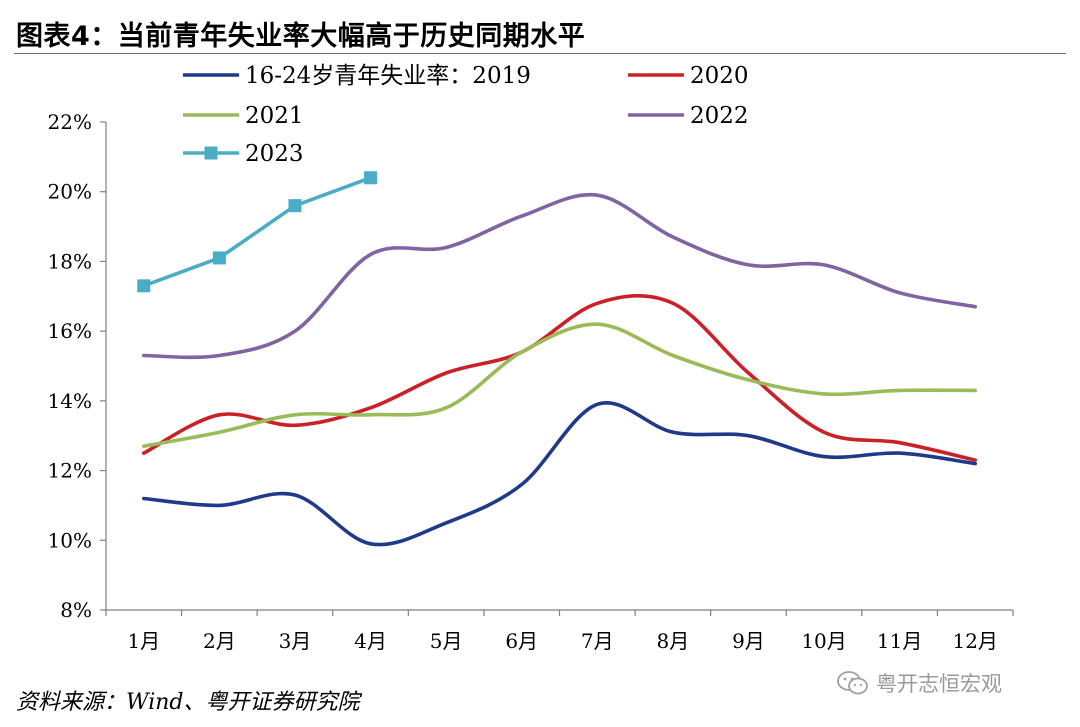 The image size is (1080, 727). I want to click on legend-label: 2021, so click(274, 116).